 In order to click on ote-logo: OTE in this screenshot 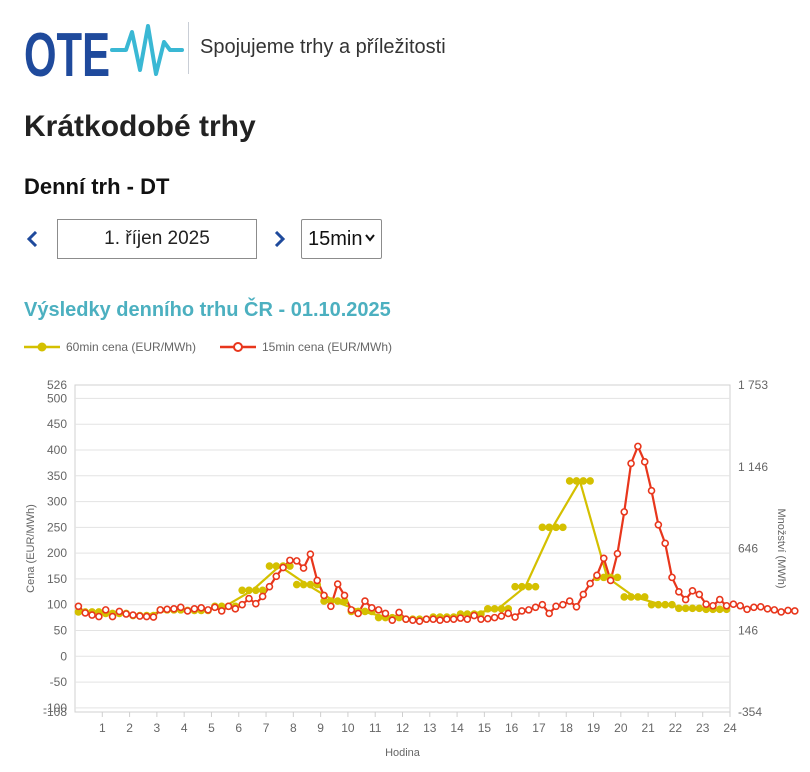, I will do `click(104, 50)`.